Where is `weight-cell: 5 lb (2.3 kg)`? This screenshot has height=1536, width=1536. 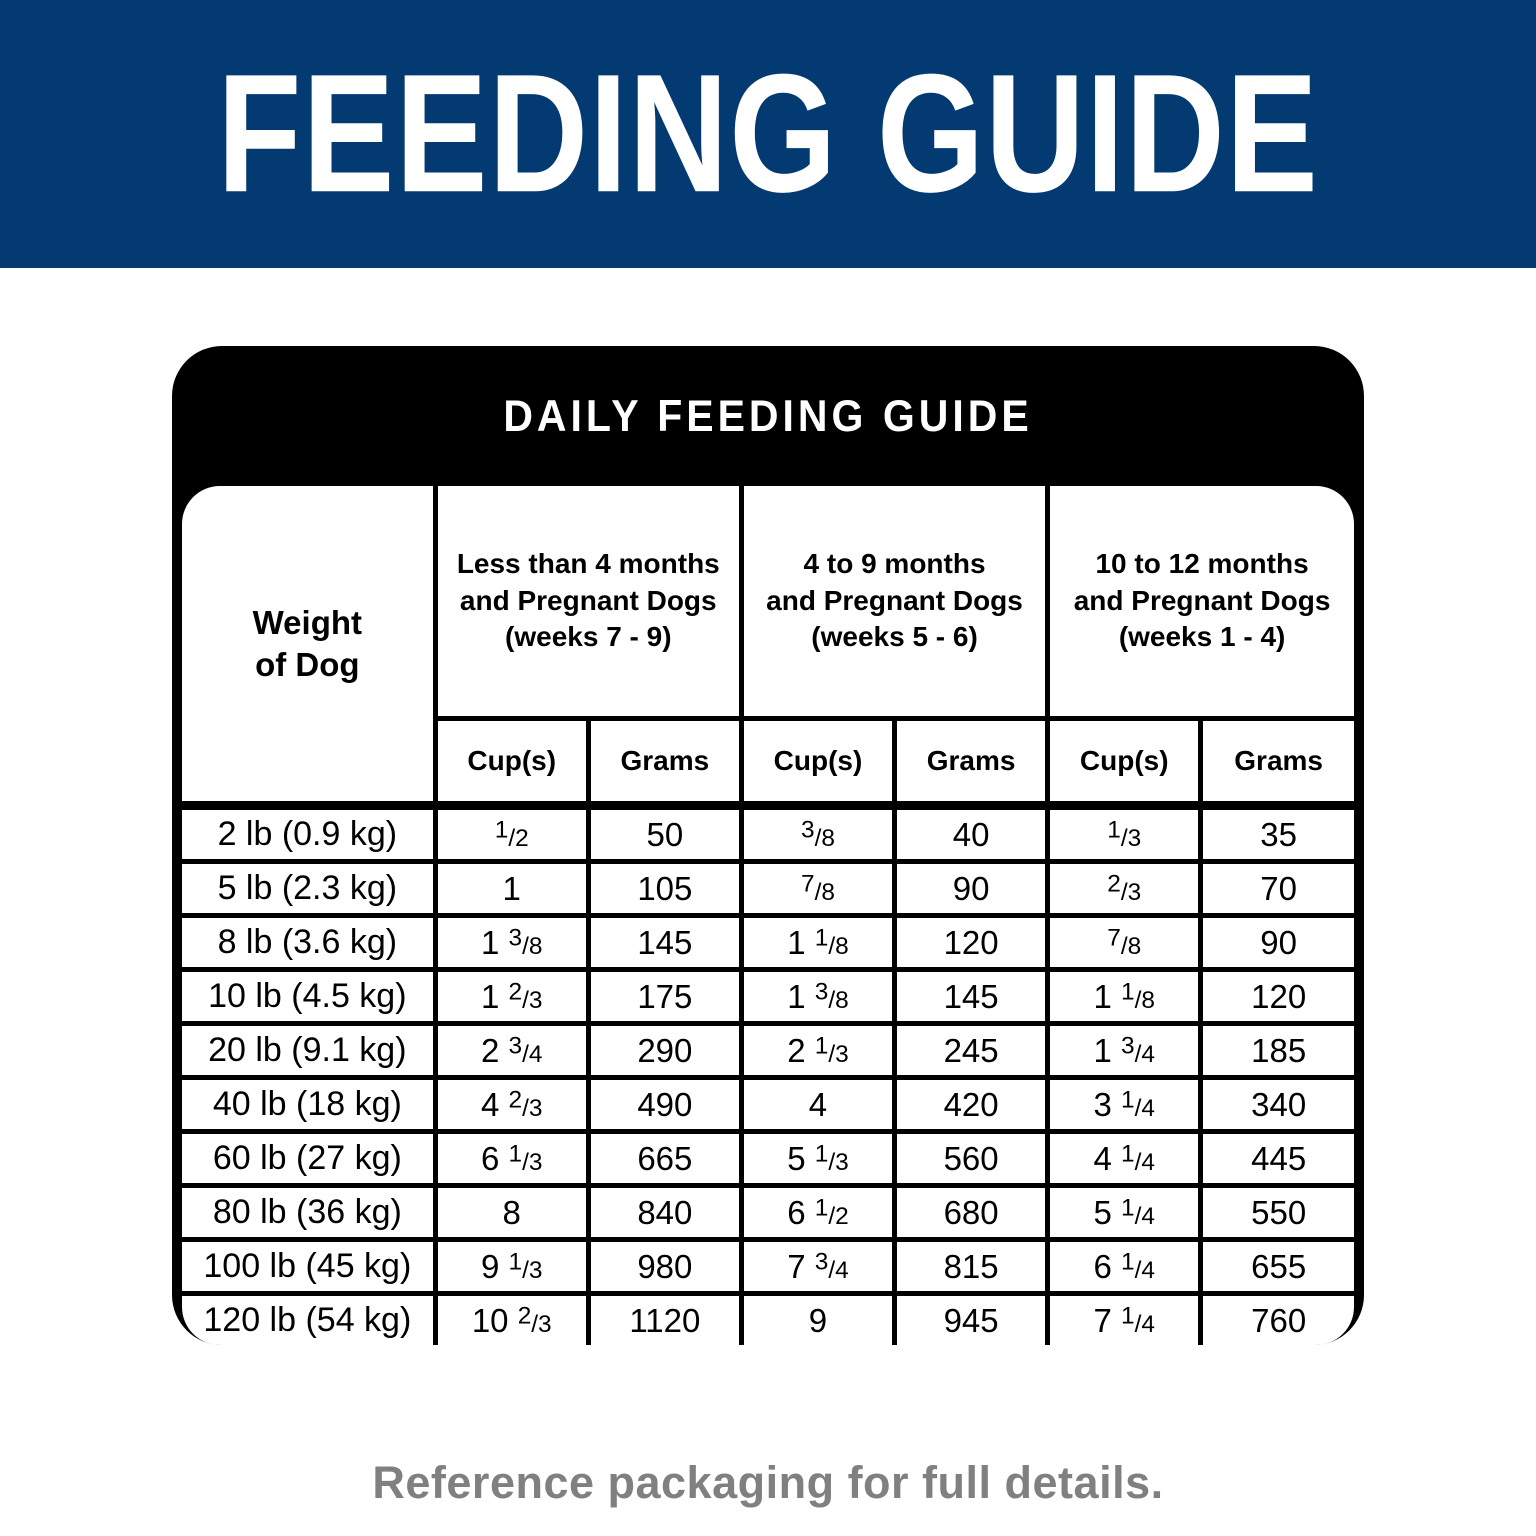
weight-cell: 5 lb (2.3 kg) is located at coordinates (310, 888).